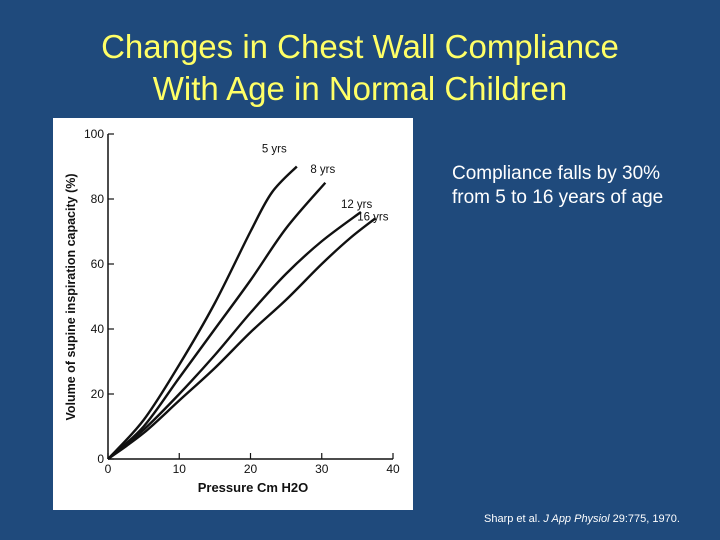  What do you see at coordinates (373, 218) in the screenshot?
I see `series-label: 16 yrs` at bounding box center [373, 218].